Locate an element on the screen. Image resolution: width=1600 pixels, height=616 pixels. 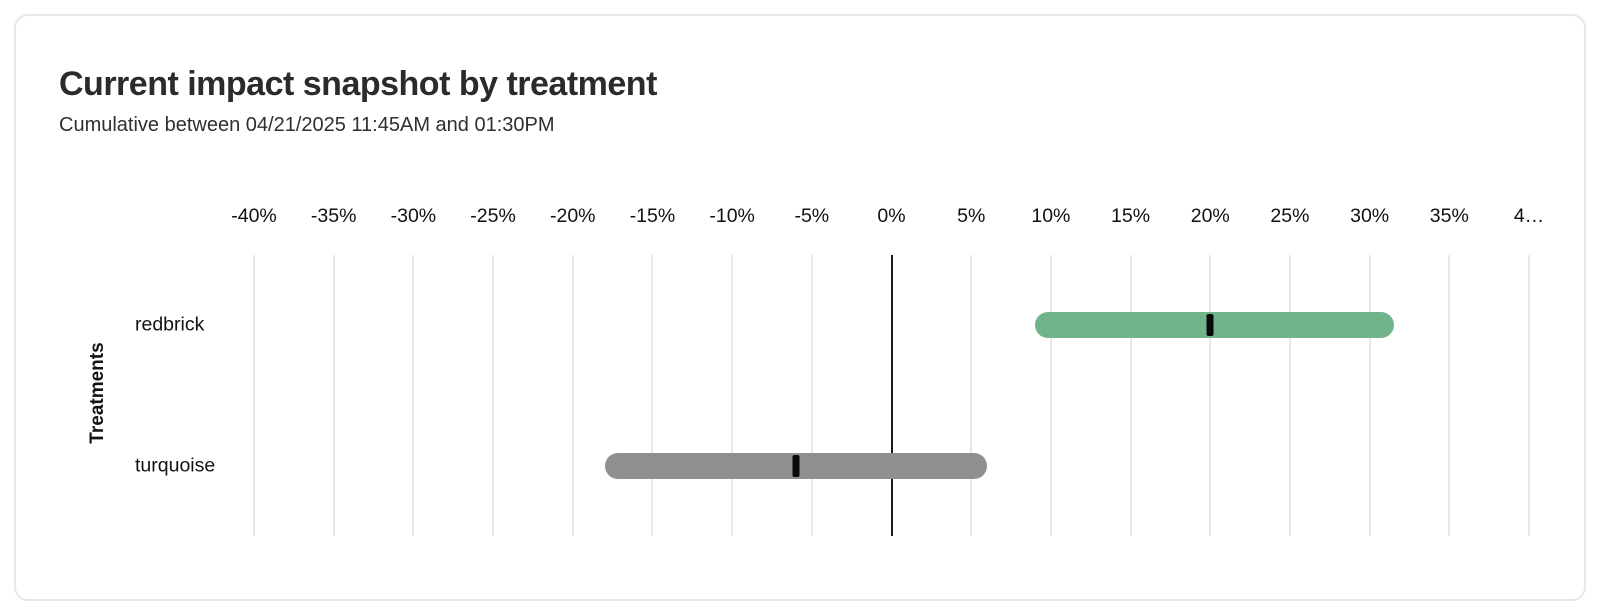
x-tick-label: 10% is located at coordinates (1051, 216).